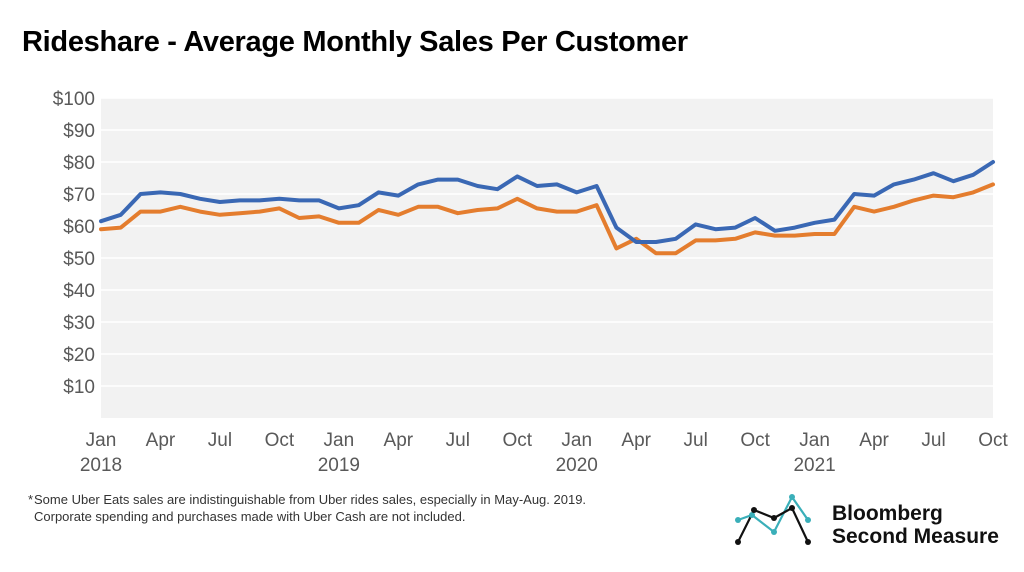 The width and height of the screenshot is (1024, 572). Describe the element at coordinates (31, 499) in the screenshot. I see `footnote-marker: *` at that location.